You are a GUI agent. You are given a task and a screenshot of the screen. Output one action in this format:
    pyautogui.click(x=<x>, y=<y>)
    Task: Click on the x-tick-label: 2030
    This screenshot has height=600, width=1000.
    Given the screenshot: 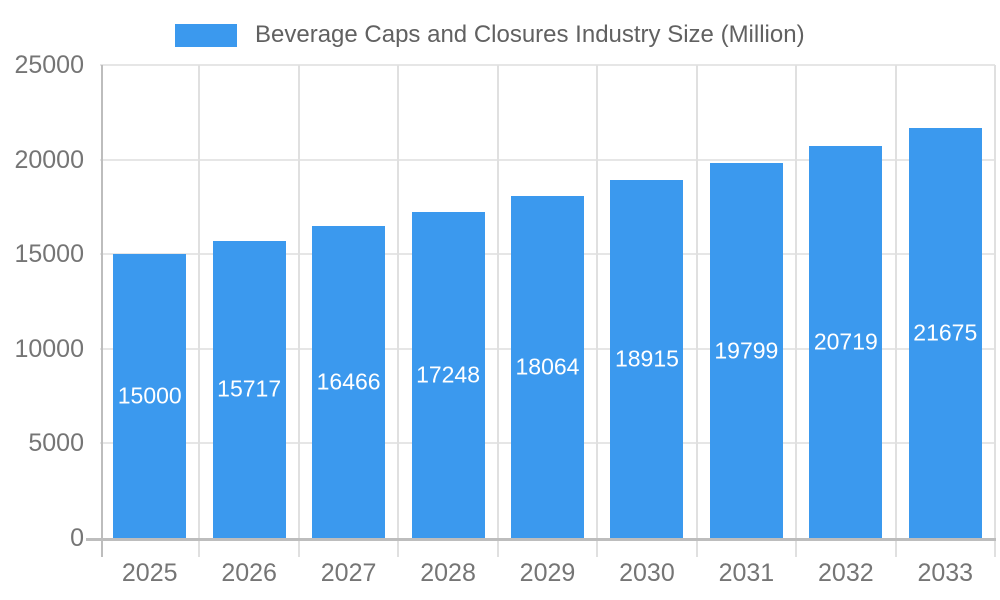 What is the action you would take?
    pyautogui.click(x=647, y=573)
    